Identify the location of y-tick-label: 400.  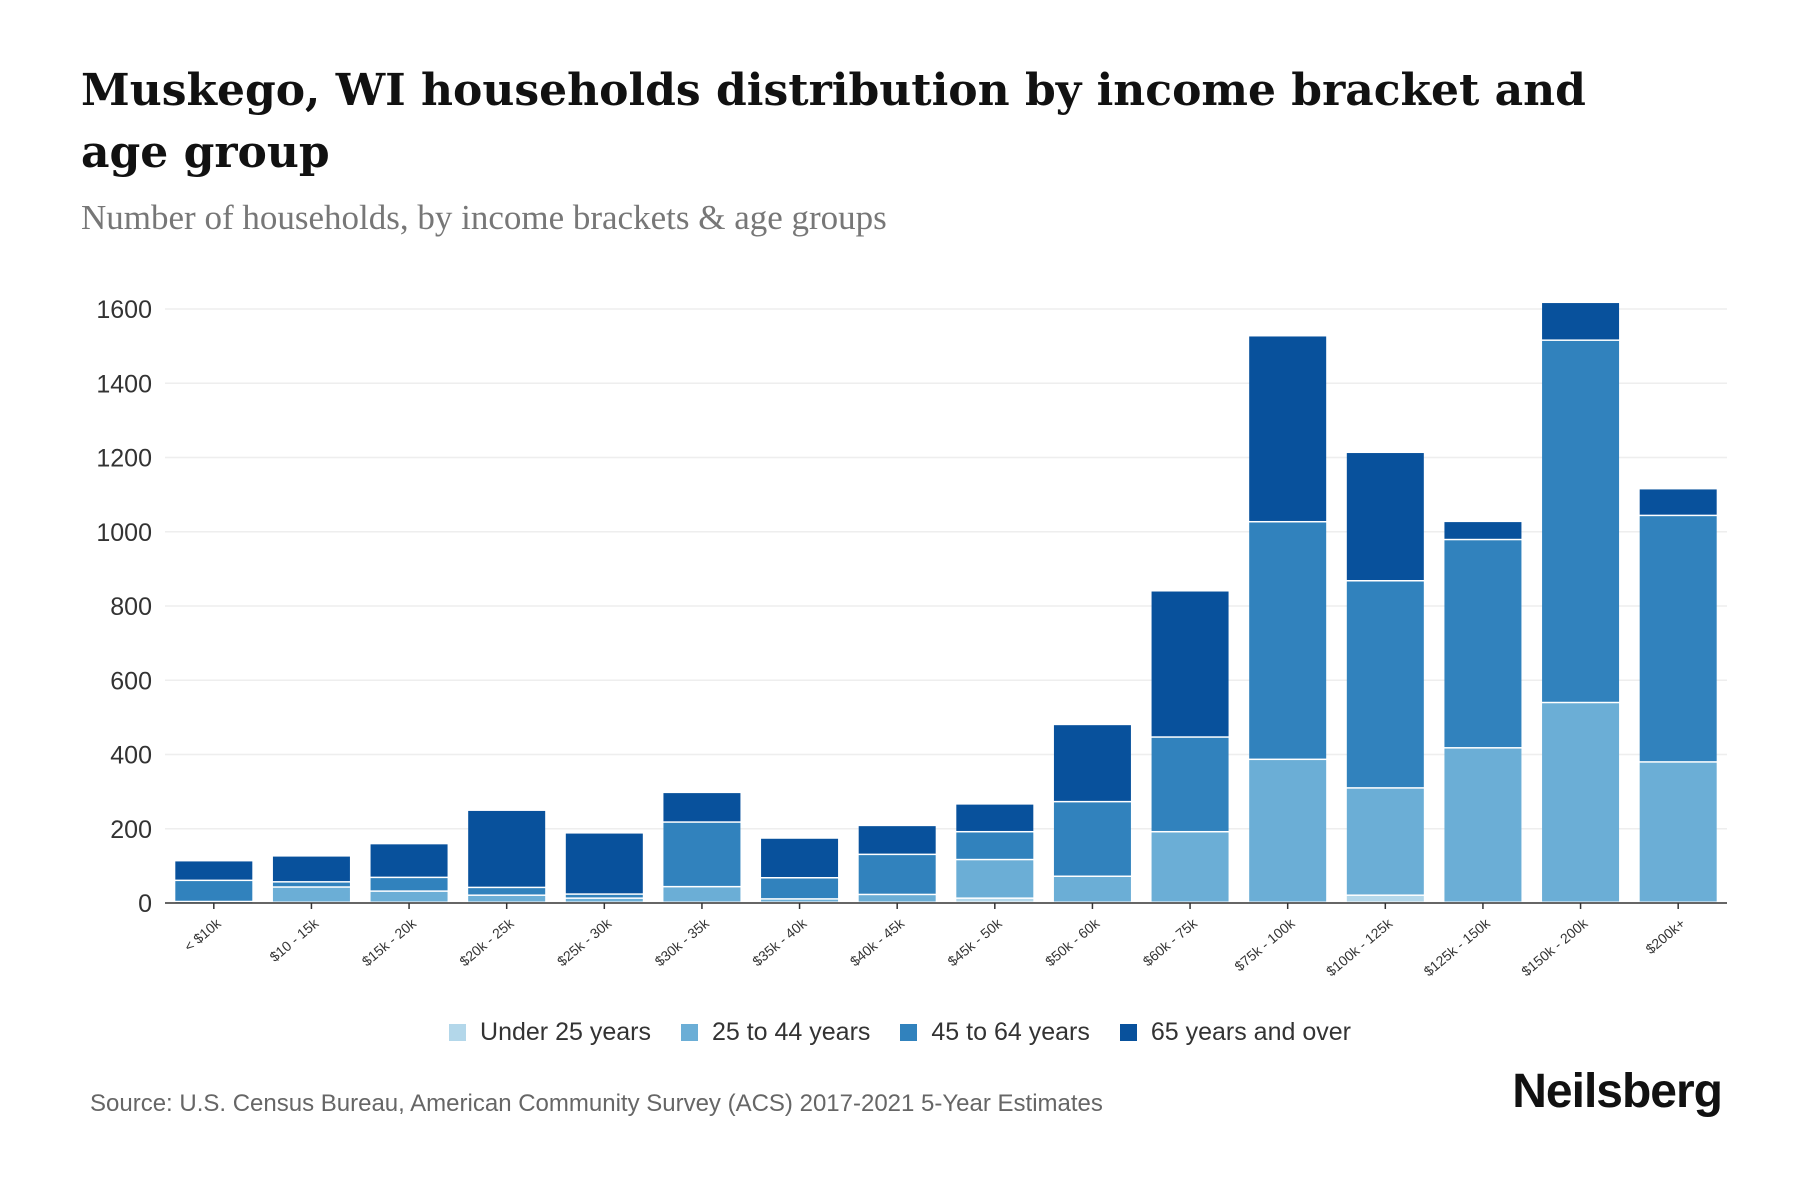
(131, 756).